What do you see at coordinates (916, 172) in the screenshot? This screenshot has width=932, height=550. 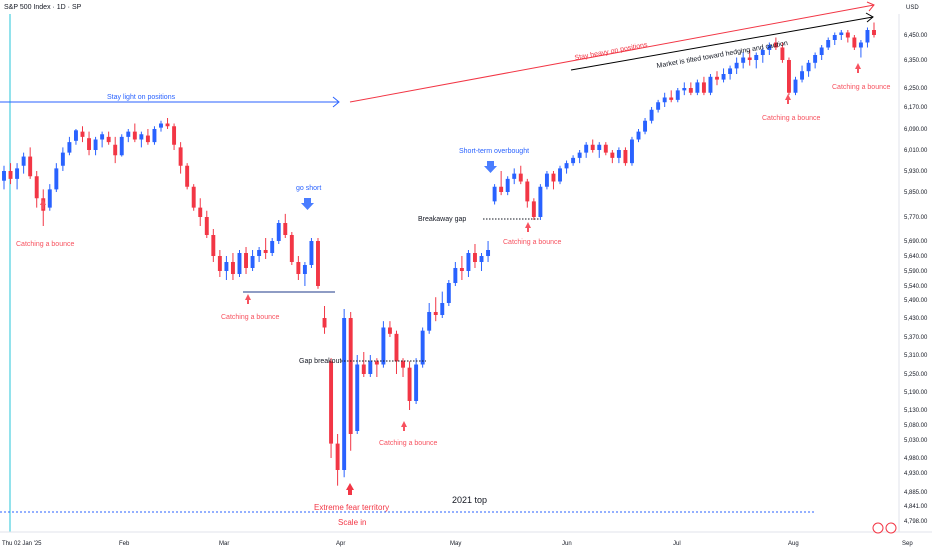 I see `y-tick-label: 5,930.00` at bounding box center [916, 172].